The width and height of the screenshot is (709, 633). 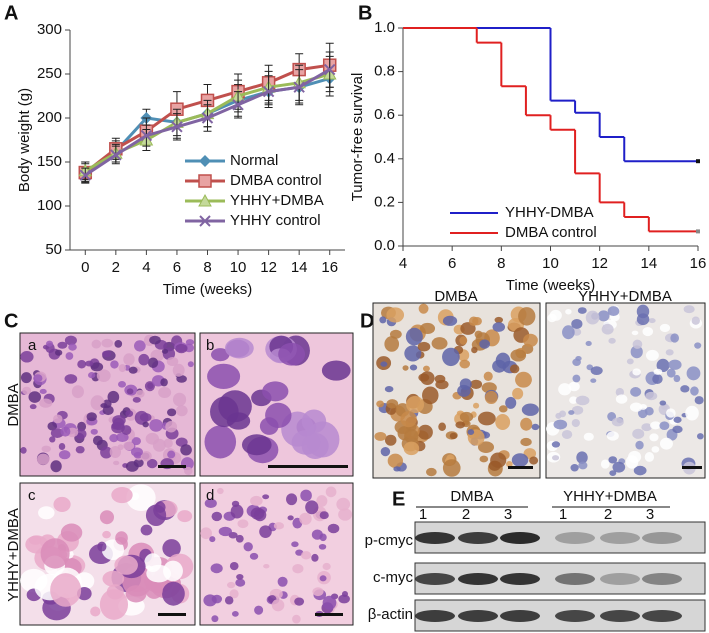 What do you see at coordinates (551, 232) in the screenshot?
I see `legend-label: DMBA control` at bounding box center [551, 232].